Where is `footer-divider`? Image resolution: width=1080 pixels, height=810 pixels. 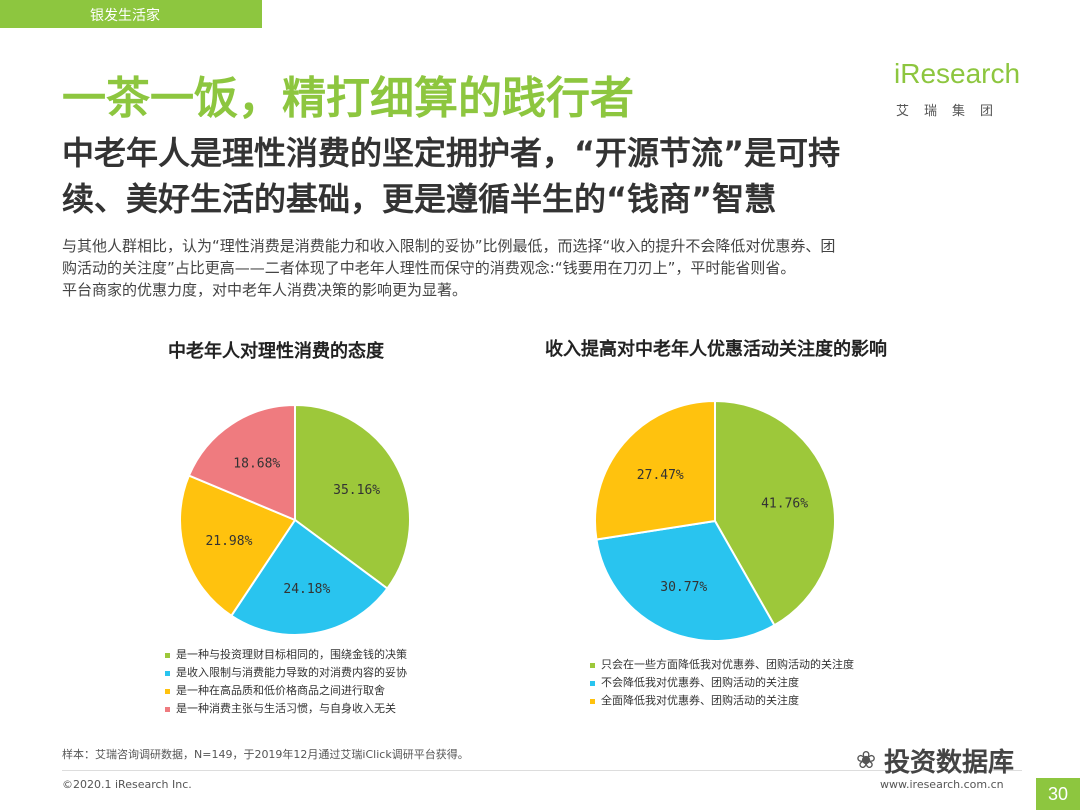 footer-divider is located at coordinates (542, 770).